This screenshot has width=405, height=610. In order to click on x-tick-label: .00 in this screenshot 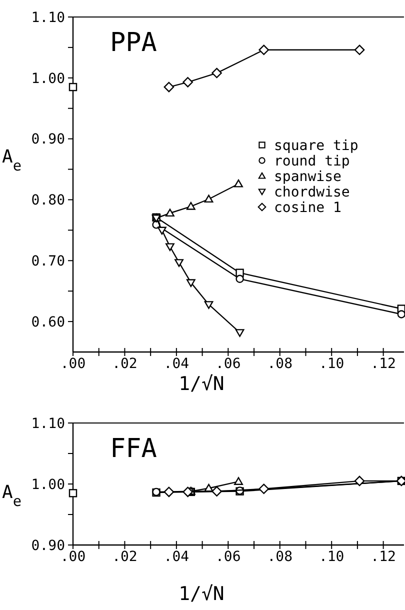, I will do `click(73, 364)`.